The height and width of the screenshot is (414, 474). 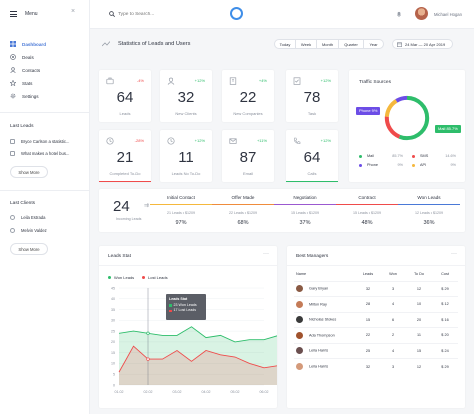 What do you see at coordinates (305, 197) in the screenshot?
I see `stage-negotiation: Negotiation` at bounding box center [305, 197].